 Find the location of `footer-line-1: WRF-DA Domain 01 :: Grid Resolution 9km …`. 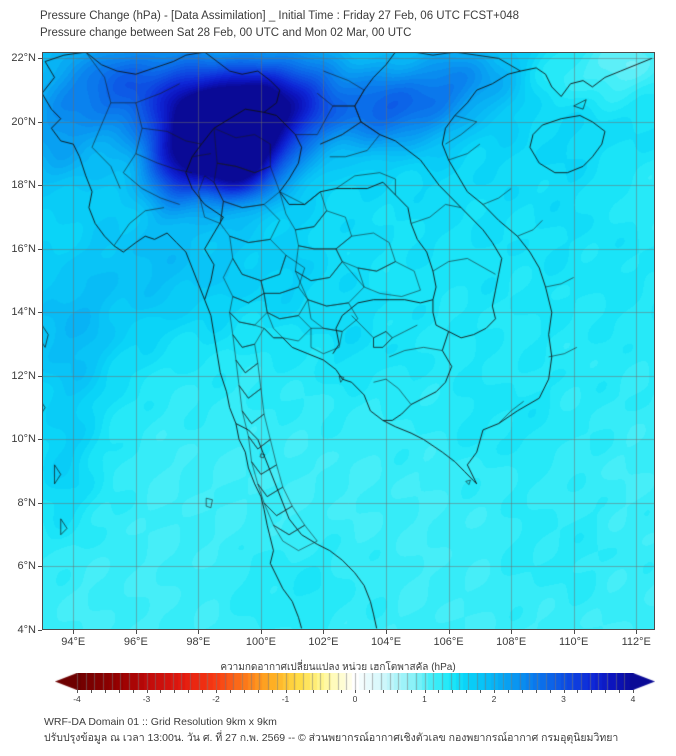

footer-line-1: WRF-DA Domain 01 :: Grid Resolution 9km … is located at coordinates (160, 722).